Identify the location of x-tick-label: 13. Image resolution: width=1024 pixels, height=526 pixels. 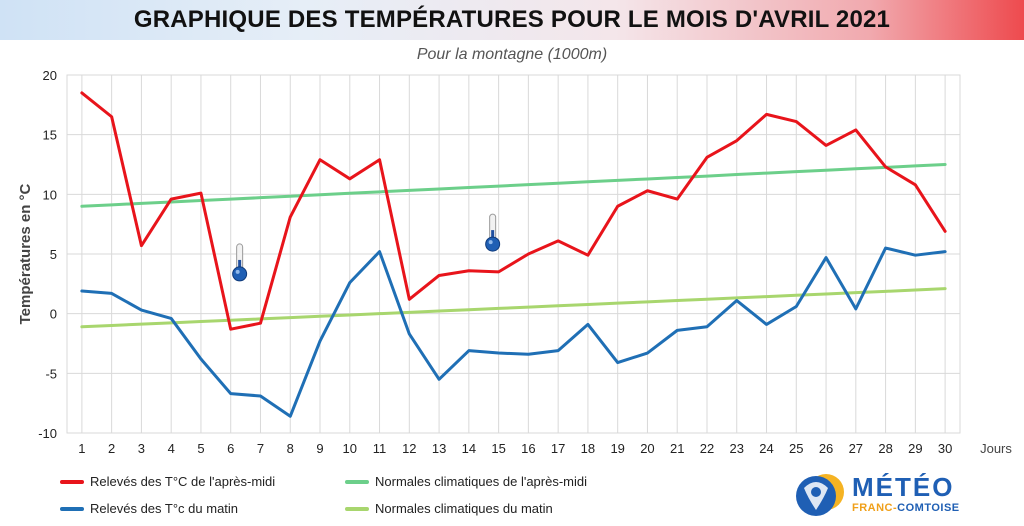
(439, 448).